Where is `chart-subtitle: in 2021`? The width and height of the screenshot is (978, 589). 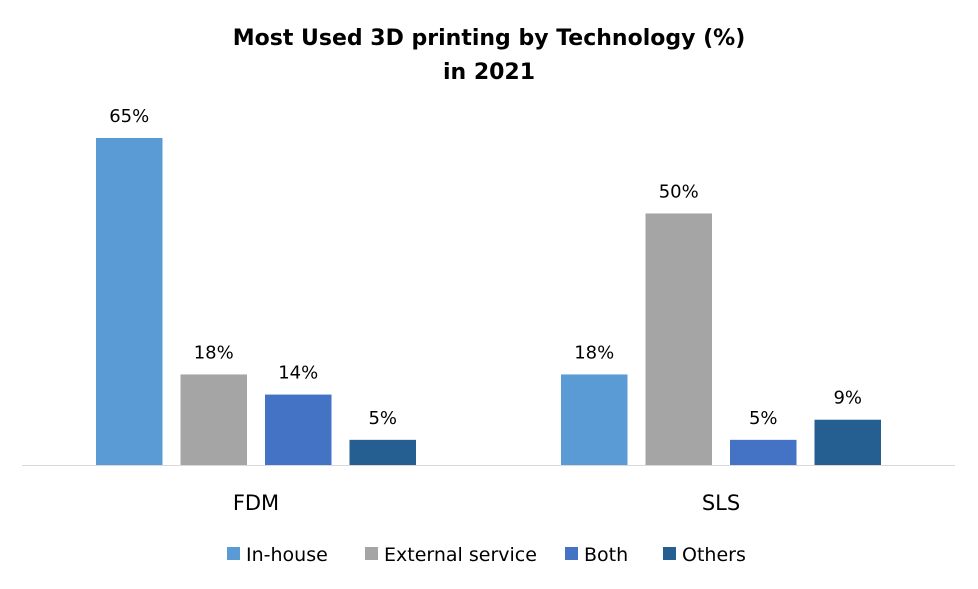 chart-subtitle: in 2021 is located at coordinates (489, 72).